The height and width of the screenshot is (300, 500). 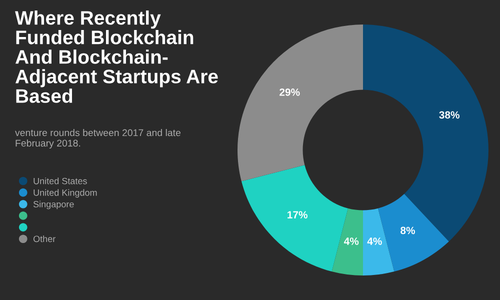 I want to click on data-label: 29%, so click(x=290, y=92).